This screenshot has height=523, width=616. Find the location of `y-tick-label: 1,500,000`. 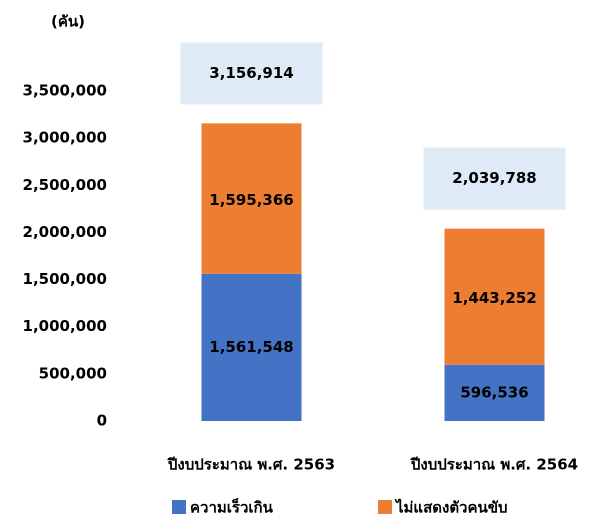

y-tick-label: 1,500,000 is located at coordinates (65, 279).